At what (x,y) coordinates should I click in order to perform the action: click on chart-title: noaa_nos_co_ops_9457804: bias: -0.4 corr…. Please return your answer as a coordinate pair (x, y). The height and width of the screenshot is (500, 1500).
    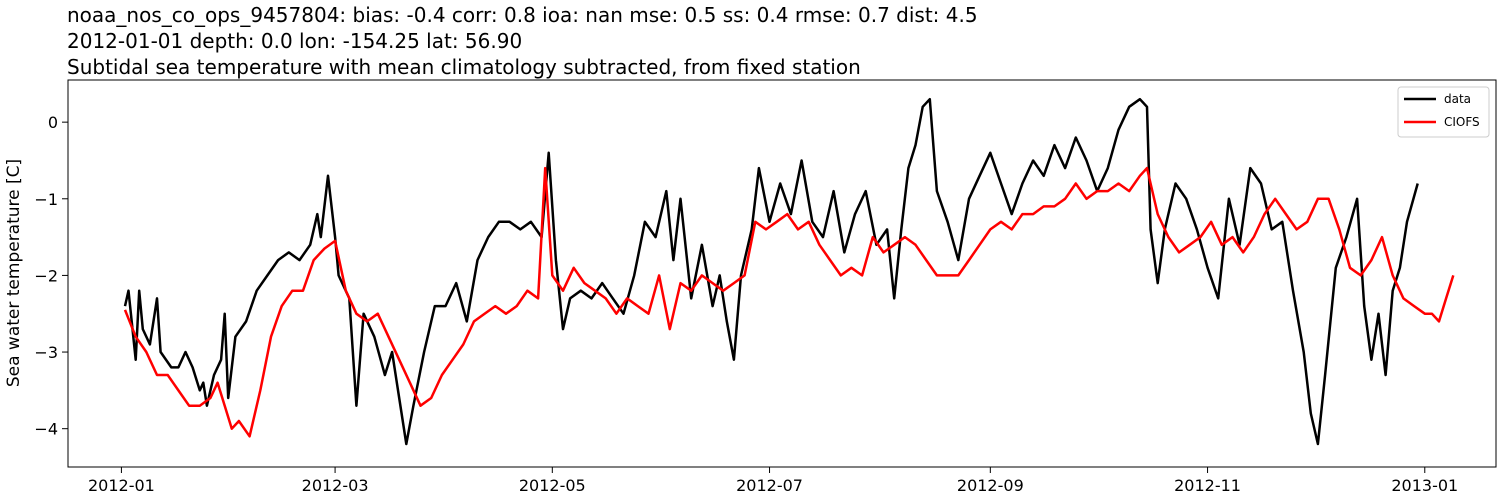
    Looking at the image, I should click on (522, 41).